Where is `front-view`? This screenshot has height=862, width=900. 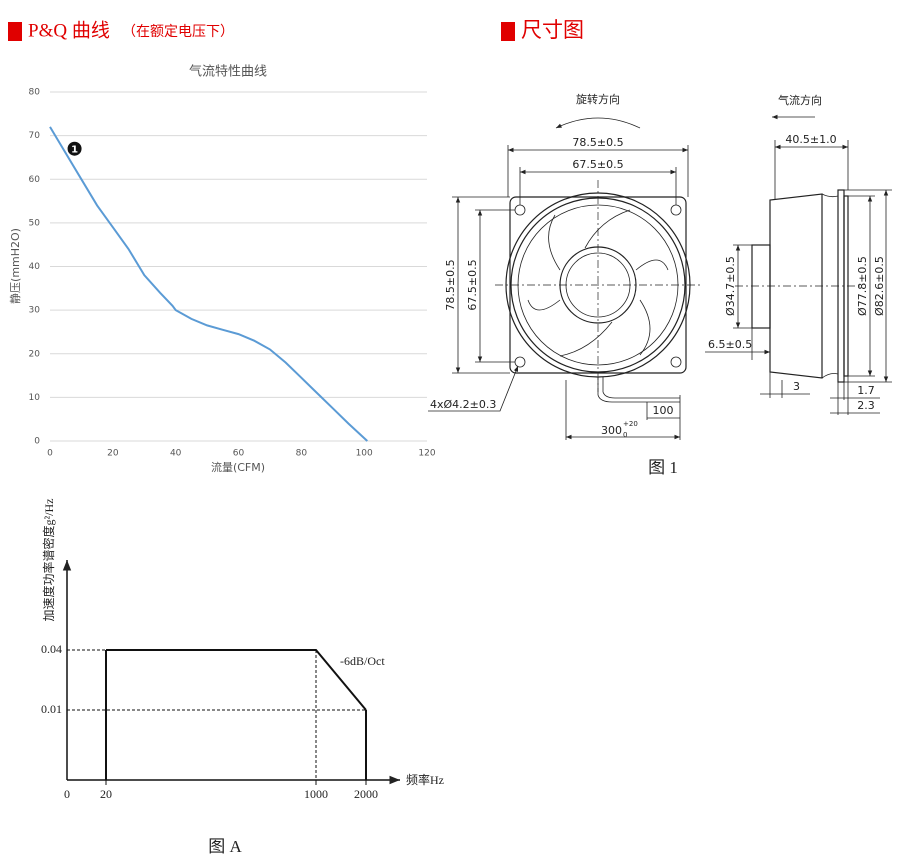
front-view is located at coordinates (565, 278).